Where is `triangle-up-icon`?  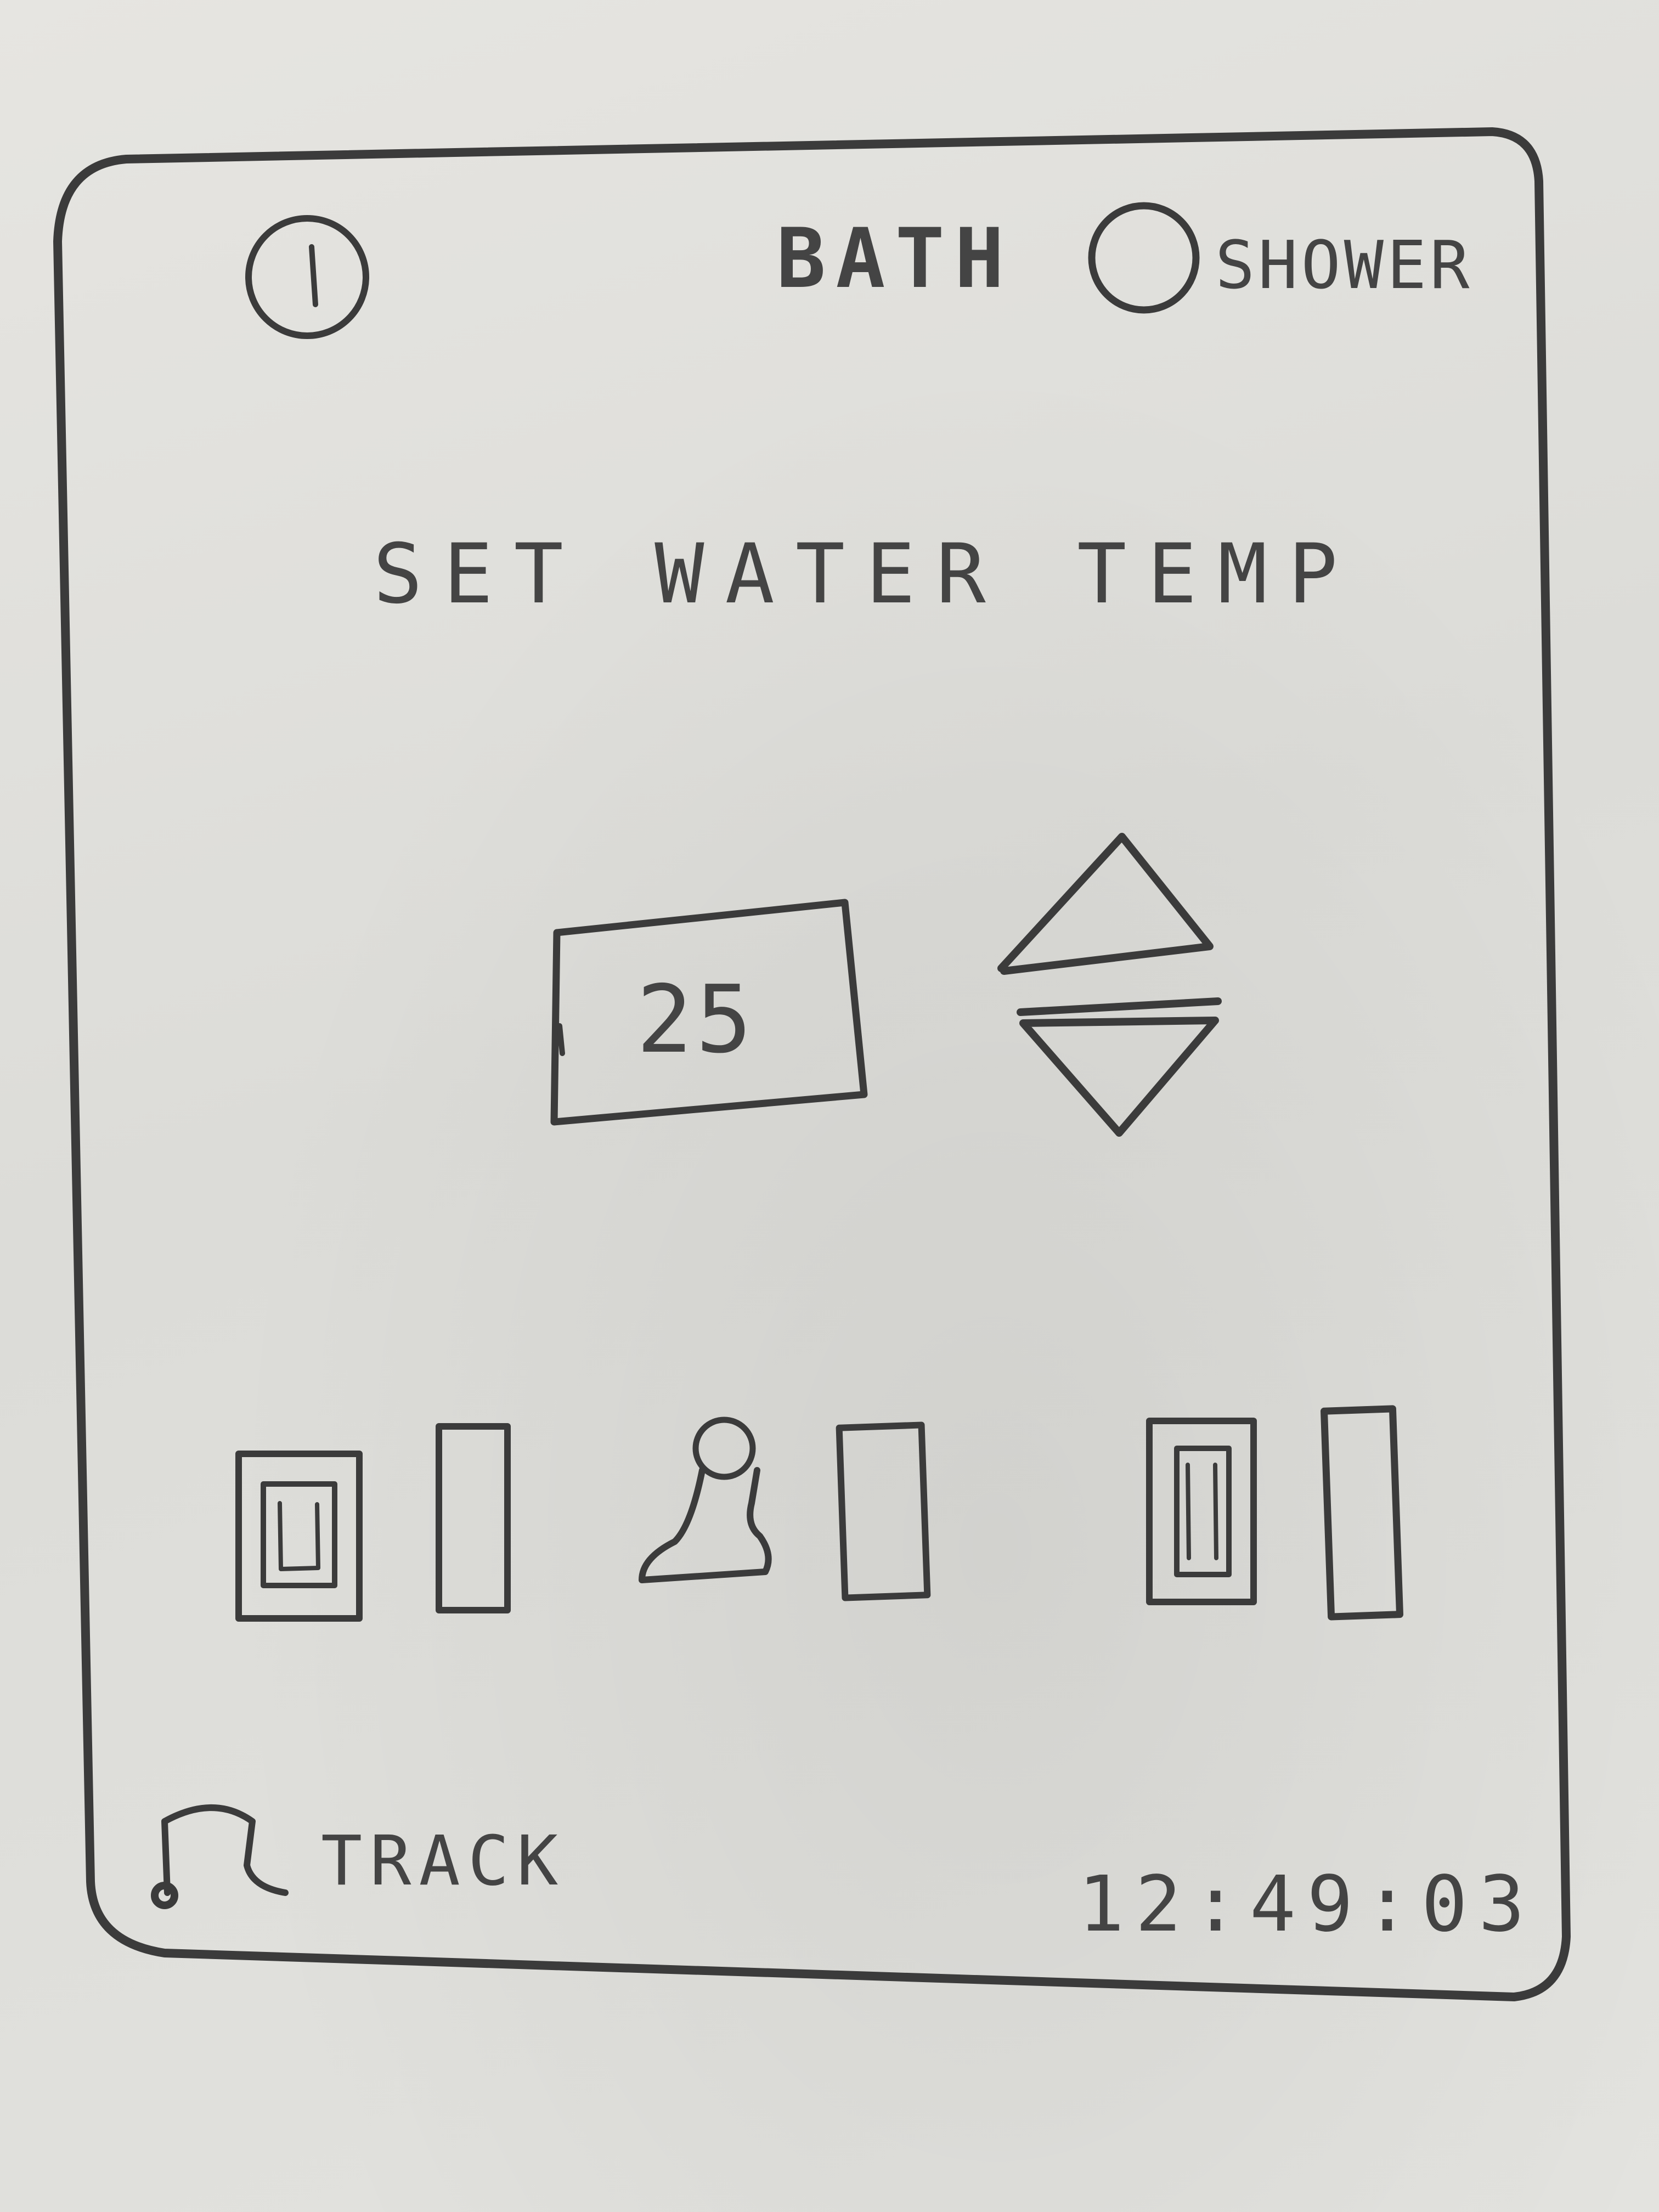 triangle-up-icon is located at coordinates (1105, 904).